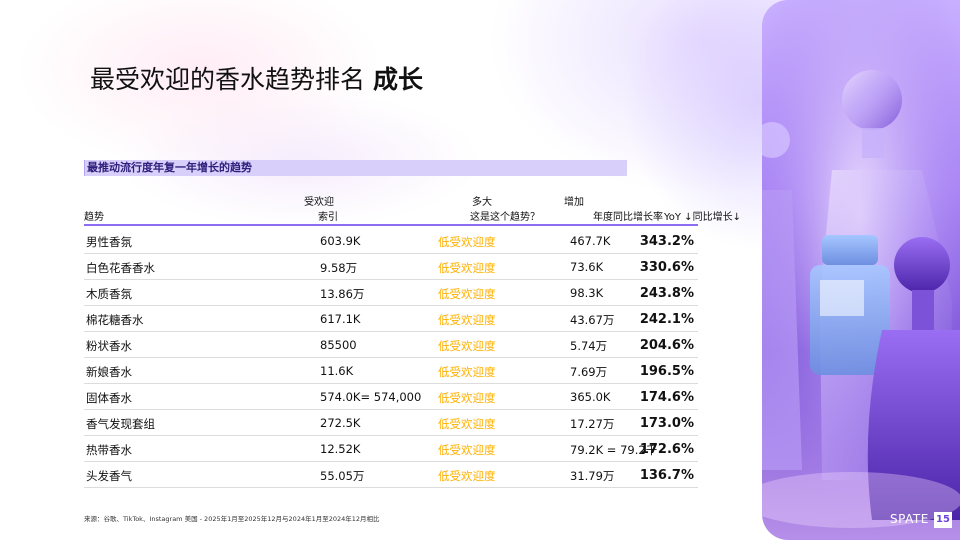  Describe the element at coordinates (337, 371) in the screenshot. I see `popularity-cell: 11.6K` at that location.